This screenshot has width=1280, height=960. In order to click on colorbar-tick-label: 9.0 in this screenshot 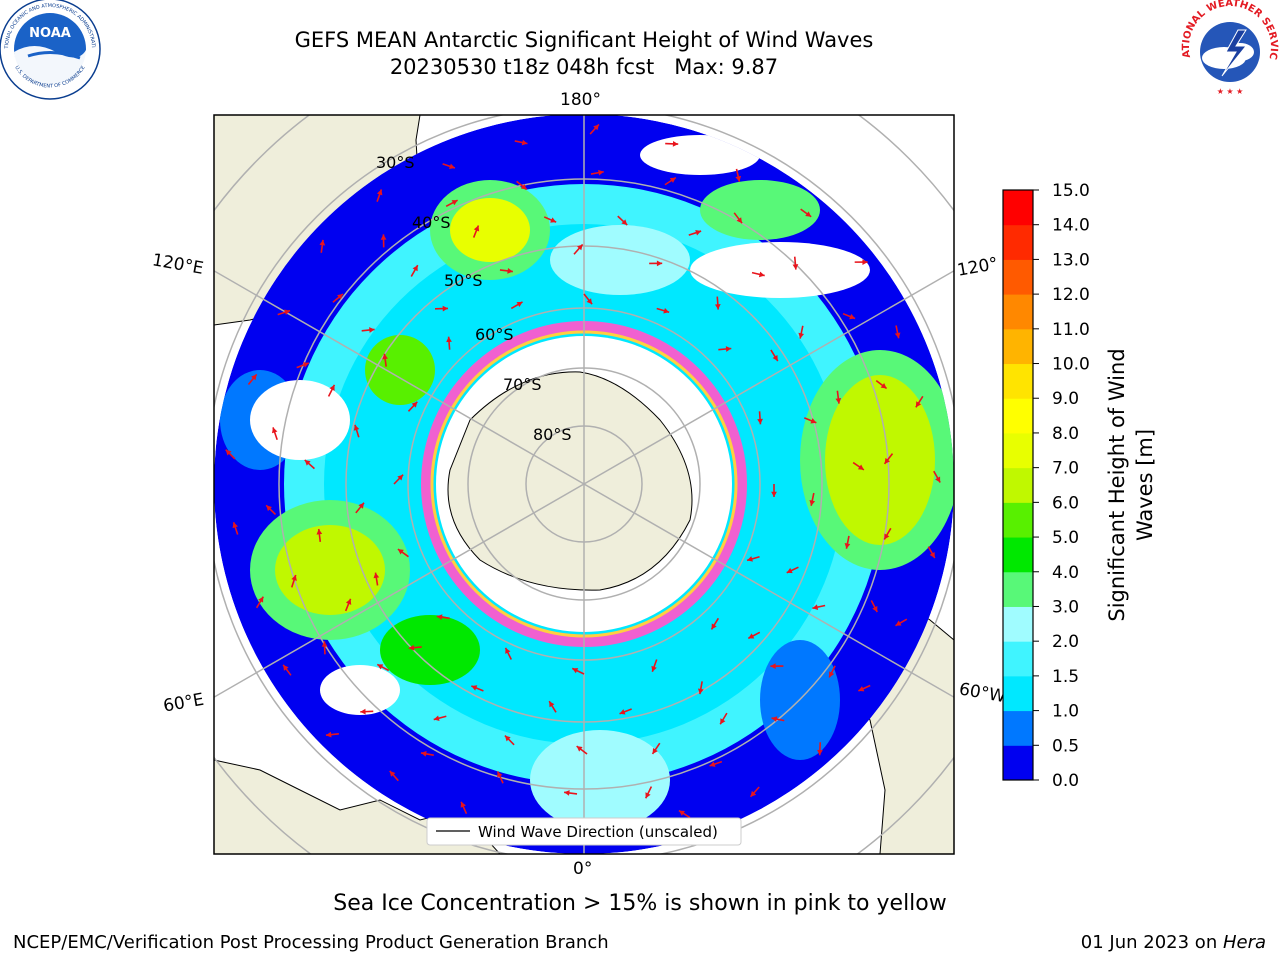, I will do `click(1065, 399)`.